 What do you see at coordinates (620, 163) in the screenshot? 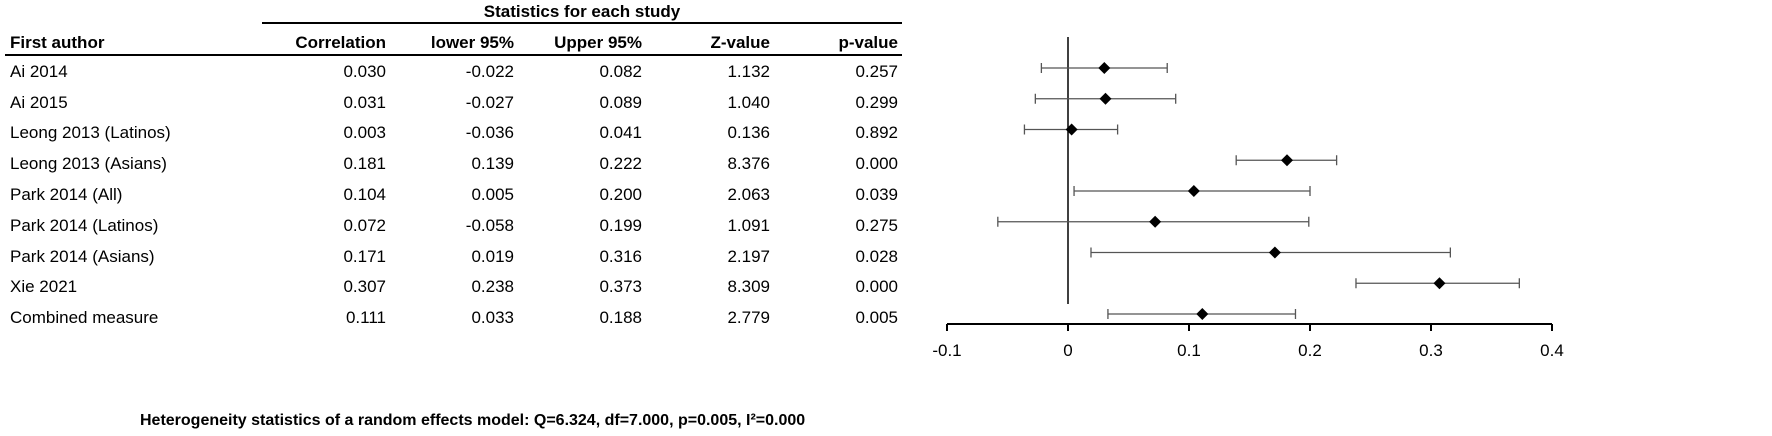
I see `upper-cell: 0.222` at bounding box center [620, 163].